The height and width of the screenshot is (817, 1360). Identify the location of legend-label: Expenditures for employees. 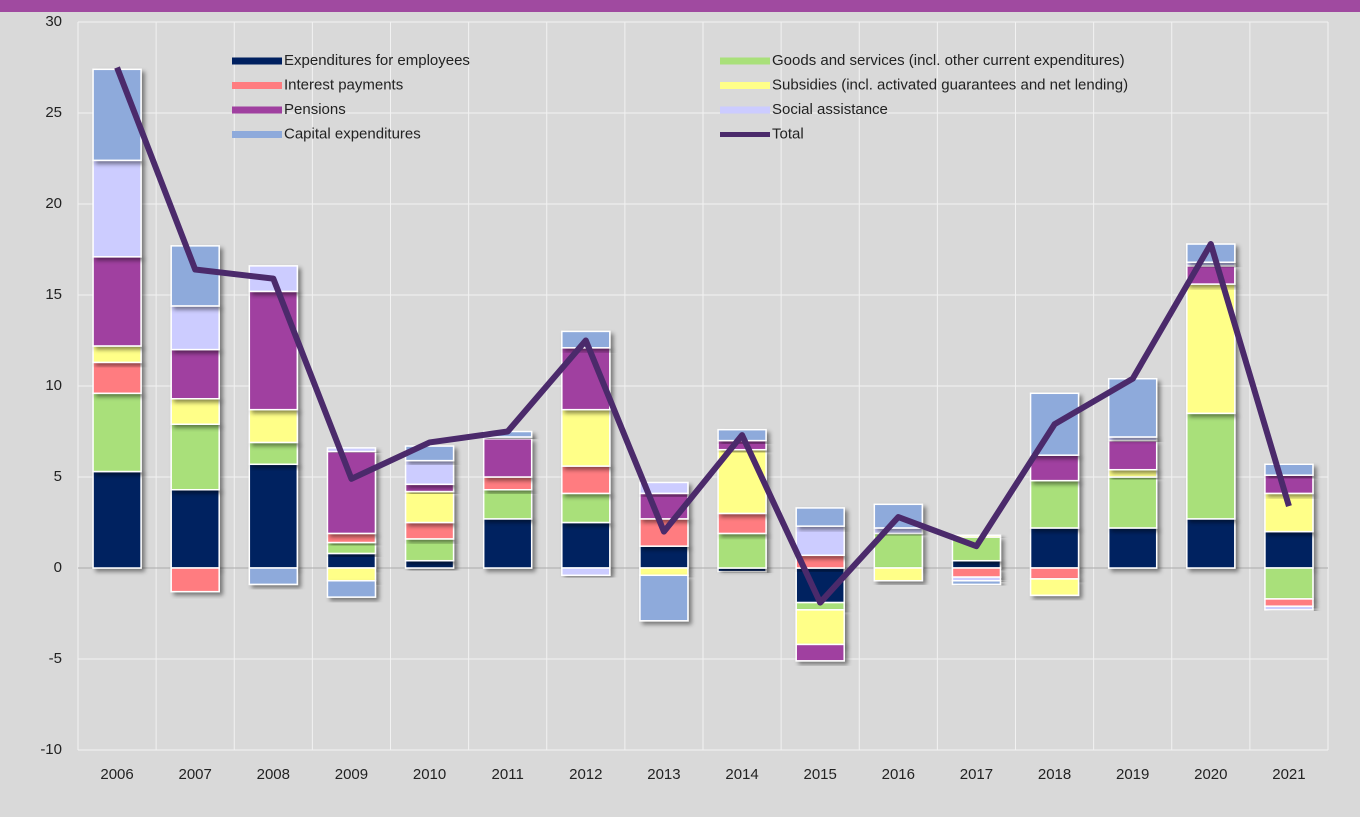
(377, 60).